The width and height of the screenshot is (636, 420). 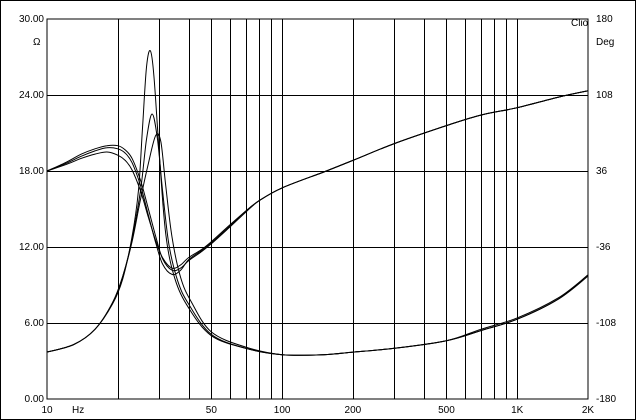 What do you see at coordinates (37, 42) in the screenshot?
I see `left-axis-unit: Ω` at bounding box center [37, 42].